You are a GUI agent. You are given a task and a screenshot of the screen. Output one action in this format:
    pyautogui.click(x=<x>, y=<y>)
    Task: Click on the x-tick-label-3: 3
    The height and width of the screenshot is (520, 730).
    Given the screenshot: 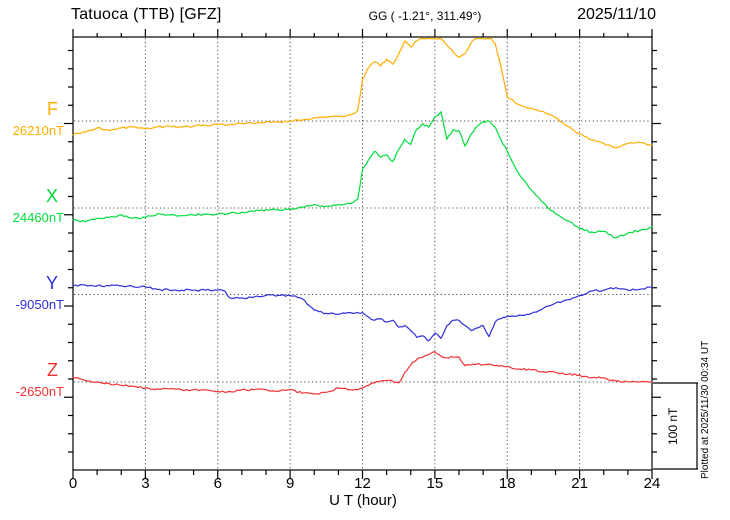 What is the action you would take?
    pyautogui.click(x=145, y=483)
    